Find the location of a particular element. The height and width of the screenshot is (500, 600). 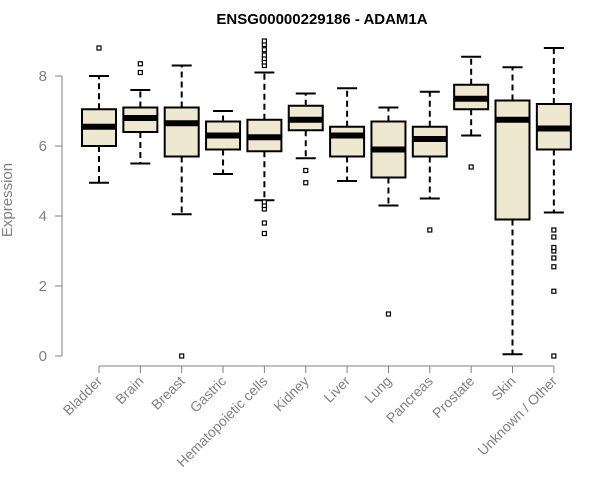

box-bladder is located at coordinates (99, 114).